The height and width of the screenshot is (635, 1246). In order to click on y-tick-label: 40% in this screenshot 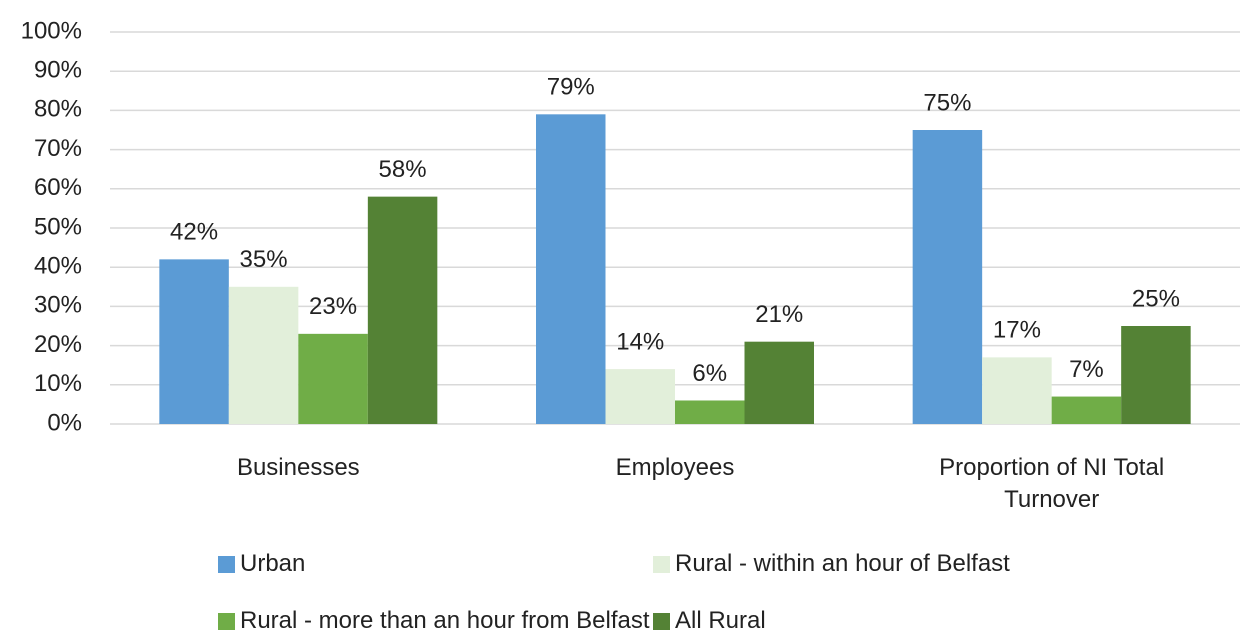, I will do `click(58, 266)`.